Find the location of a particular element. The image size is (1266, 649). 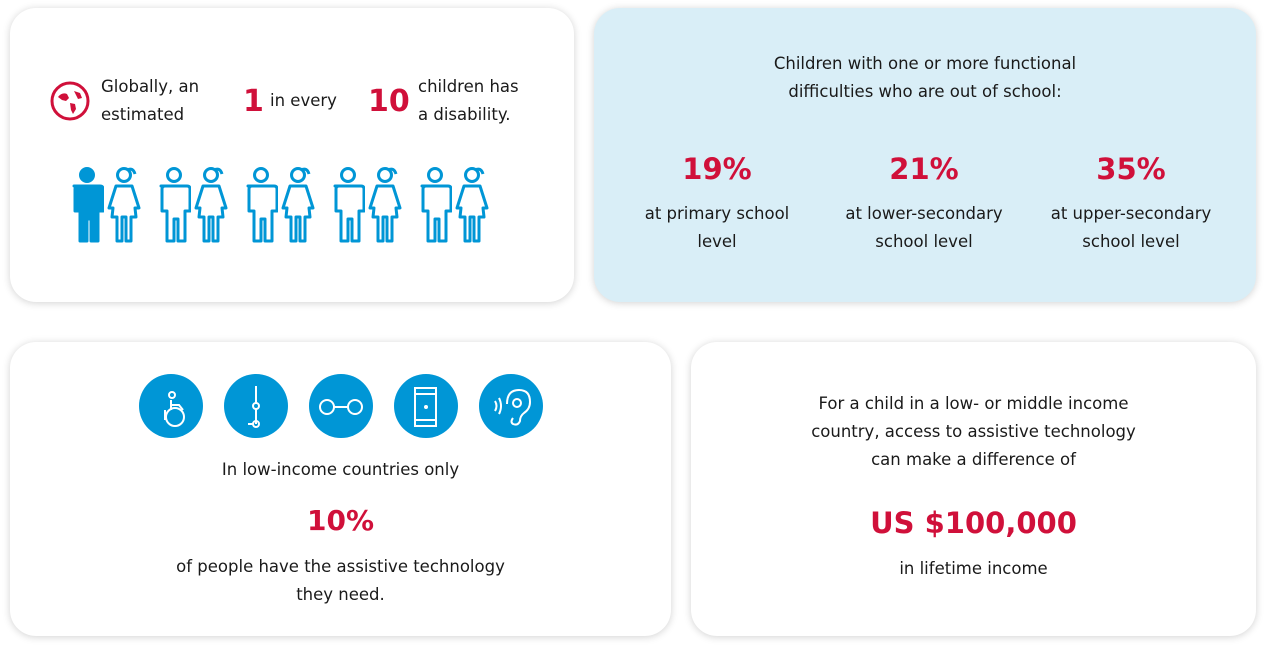

glasses-icon is located at coordinates (341, 406).